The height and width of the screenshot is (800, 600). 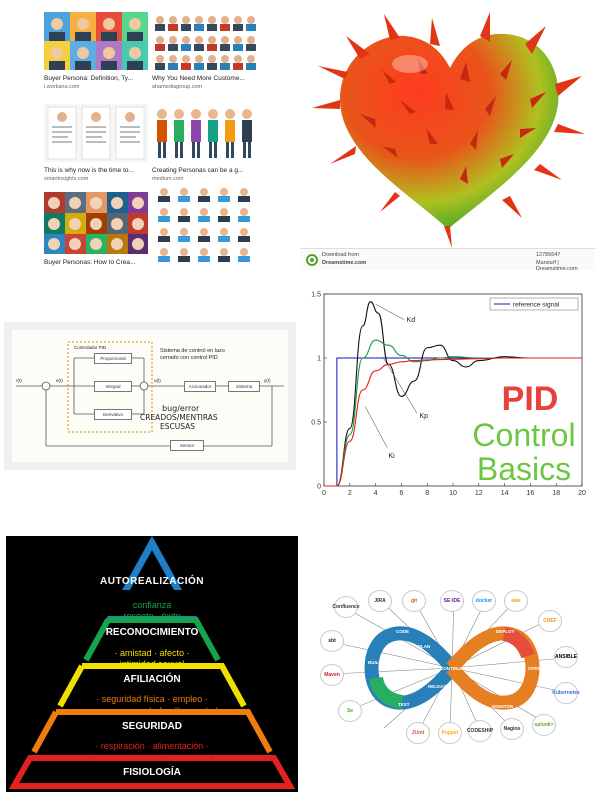 What do you see at coordinates (392, 456) in the screenshot?
I see `series-label-ki: Ki` at bounding box center [392, 456].